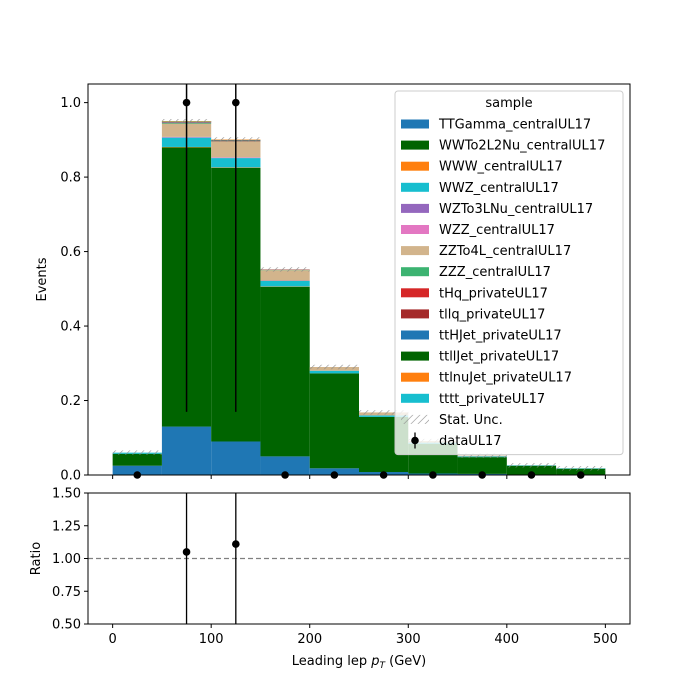  Describe the element at coordinates (505, 378) in the screenshot. I see `legend-label-ttlnuJet_privateUL17: ttlnuJet_privateUL17` at that location.